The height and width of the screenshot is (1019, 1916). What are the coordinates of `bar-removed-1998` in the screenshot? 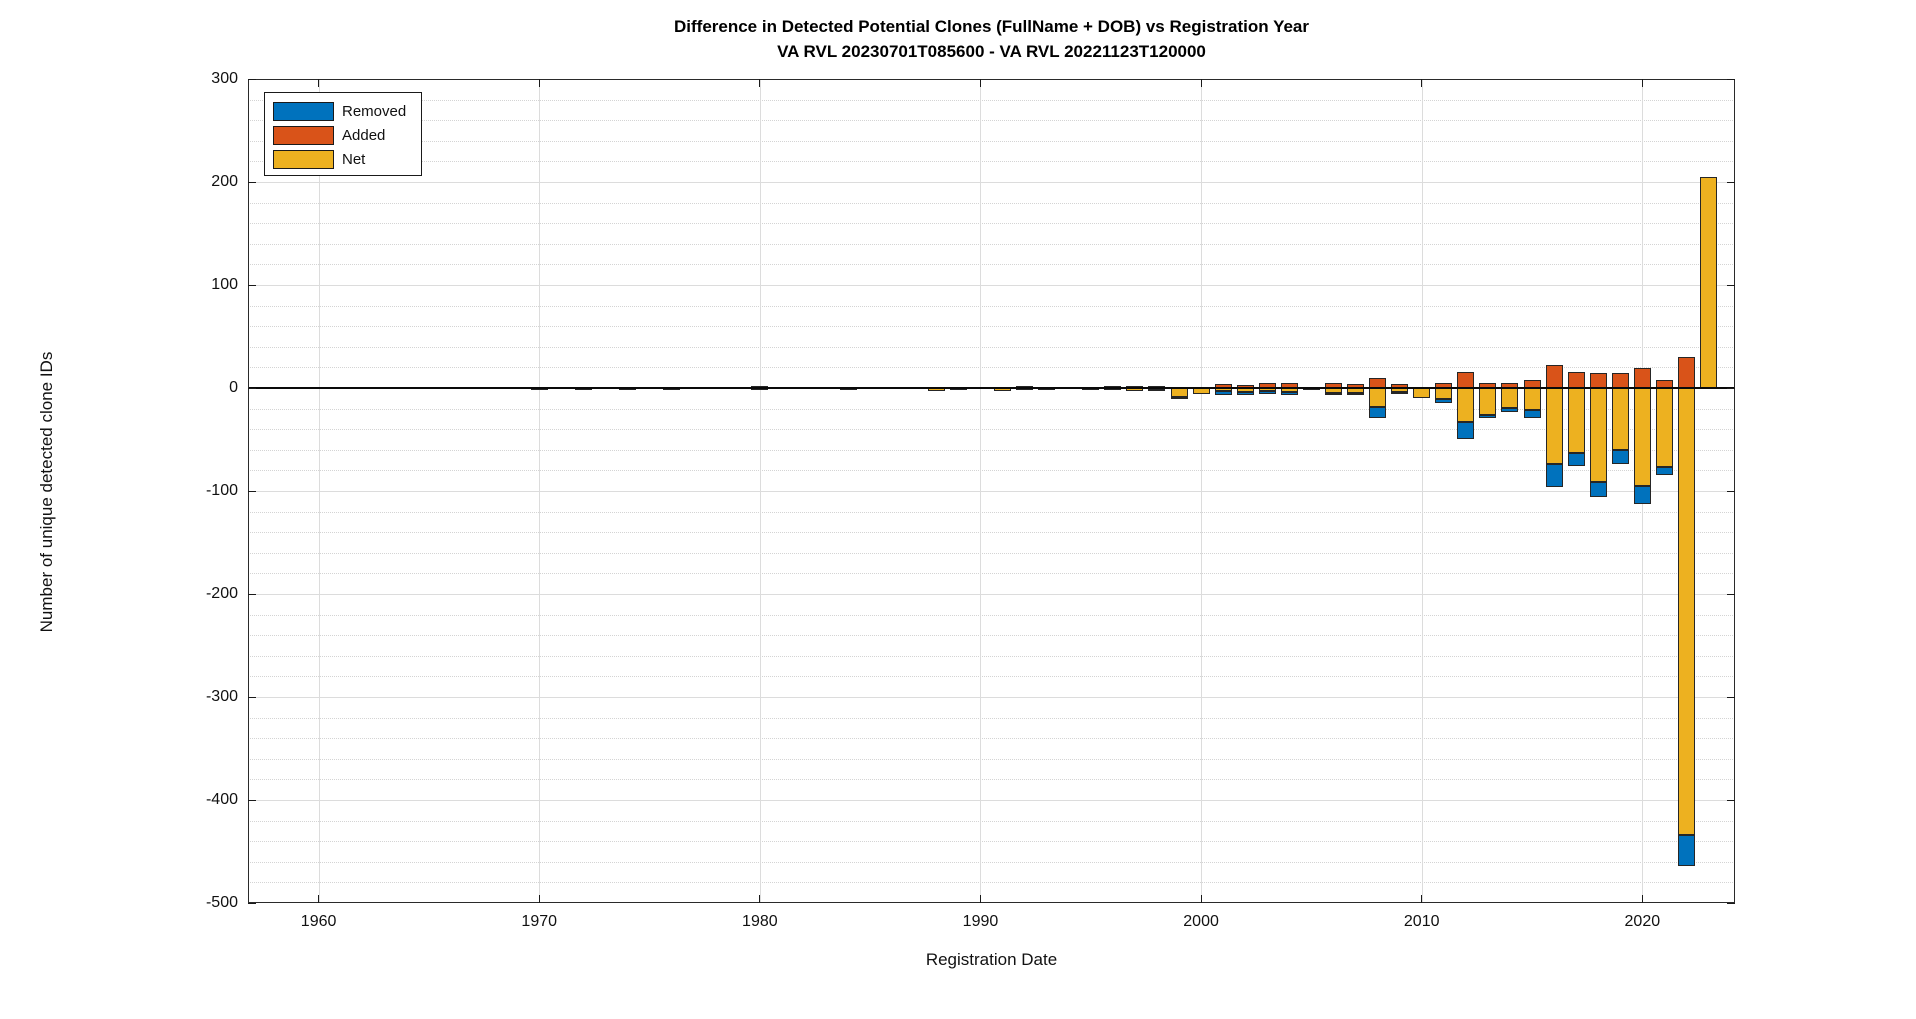 It's located at (1156, 390).